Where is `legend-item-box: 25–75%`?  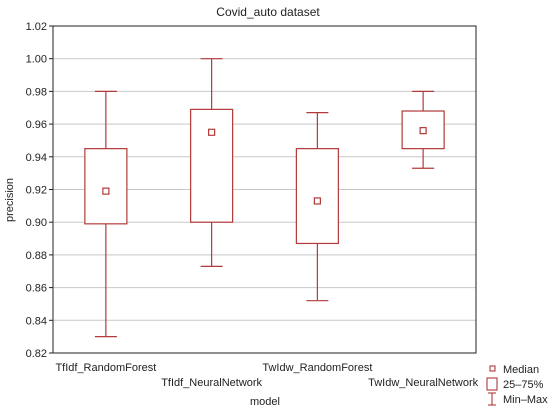
legend-item-box: 25–75% is located at coordinates (515, 384).